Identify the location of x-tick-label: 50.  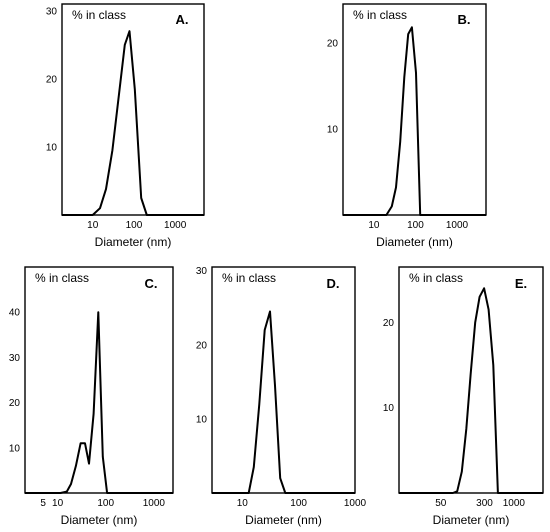
(441, 503).